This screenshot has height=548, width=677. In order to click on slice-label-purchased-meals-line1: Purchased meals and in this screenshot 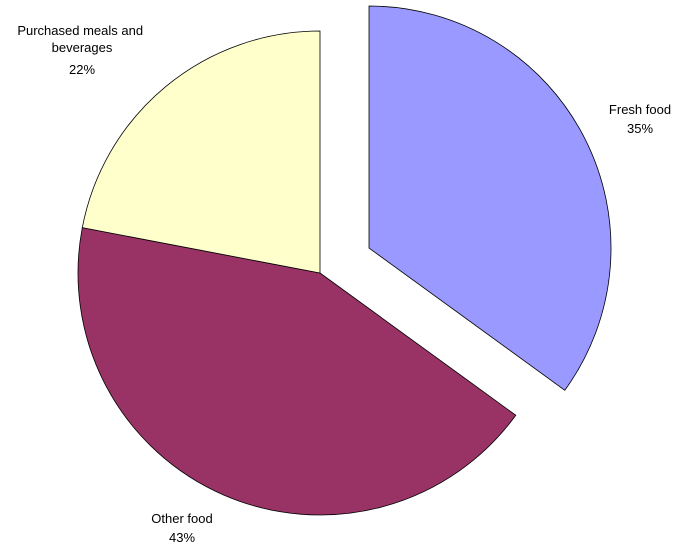, I will do `click(80, 30)`.